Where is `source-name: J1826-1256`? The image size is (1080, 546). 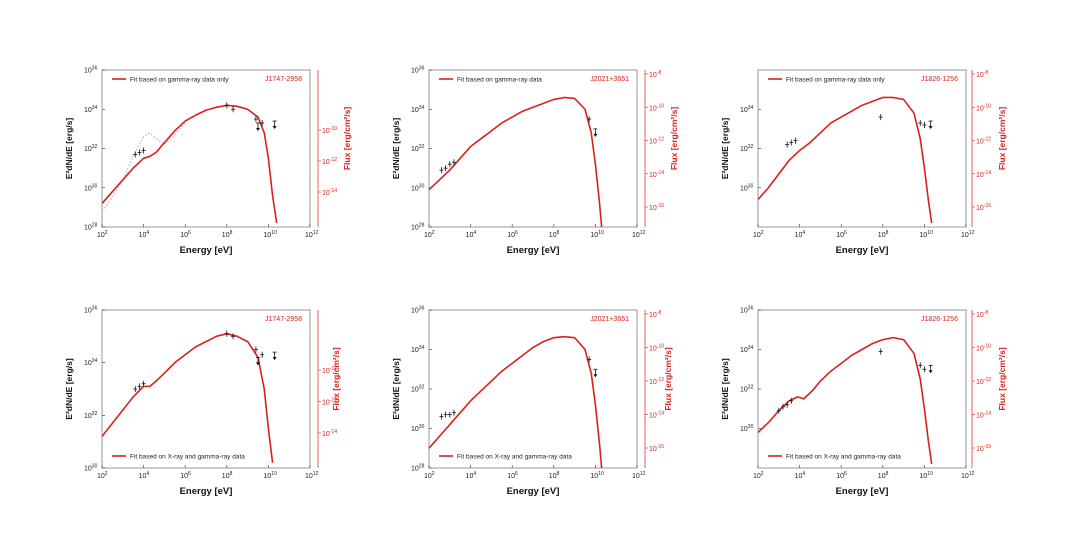
source-name: J1826-1256 is located at coordinates (939, 79).